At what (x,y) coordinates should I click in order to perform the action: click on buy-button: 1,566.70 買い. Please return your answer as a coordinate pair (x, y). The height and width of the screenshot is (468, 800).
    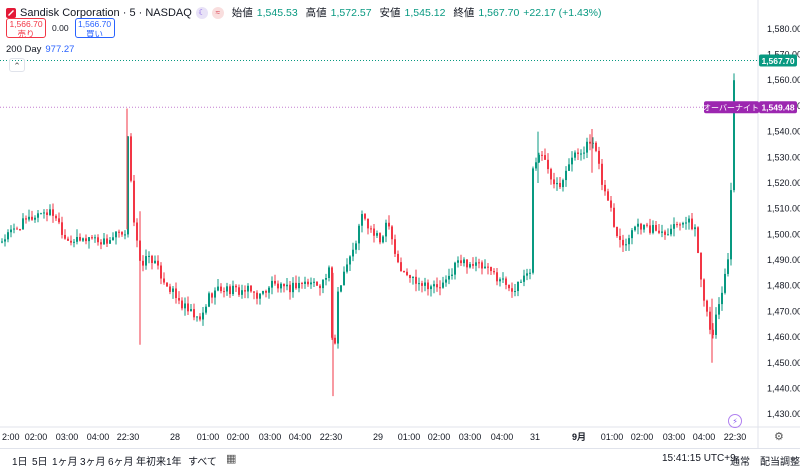
    Looking at the image, I should click on (94, 28).